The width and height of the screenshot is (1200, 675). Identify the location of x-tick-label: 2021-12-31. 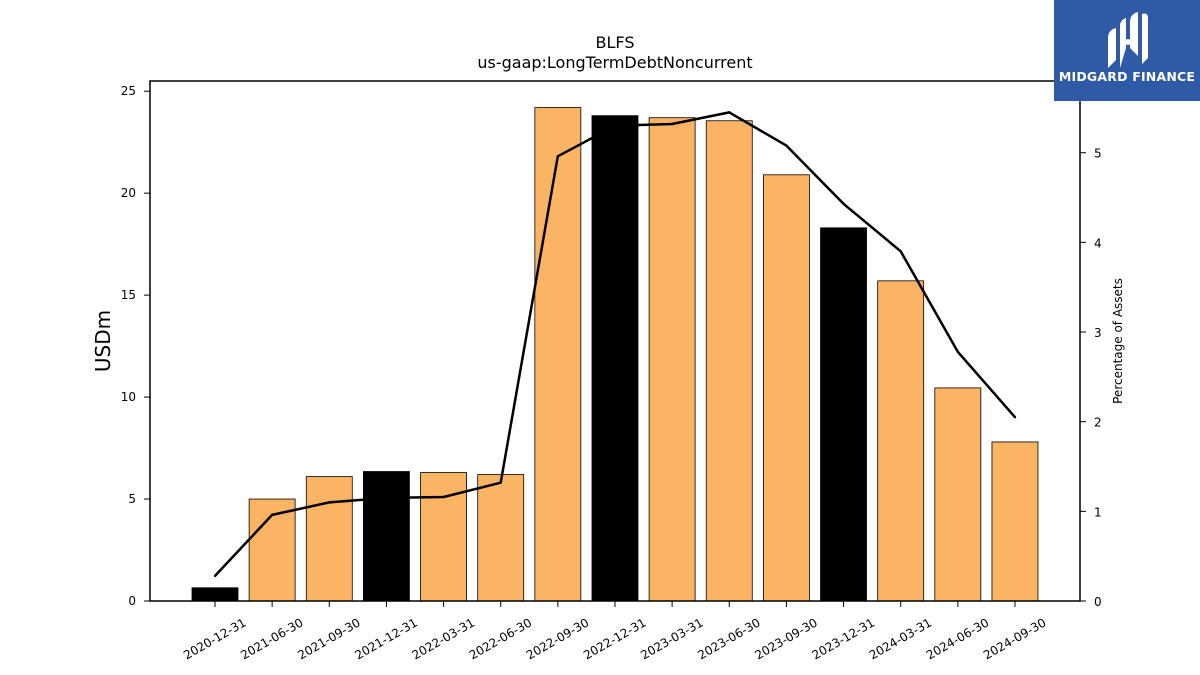
(386, 638).